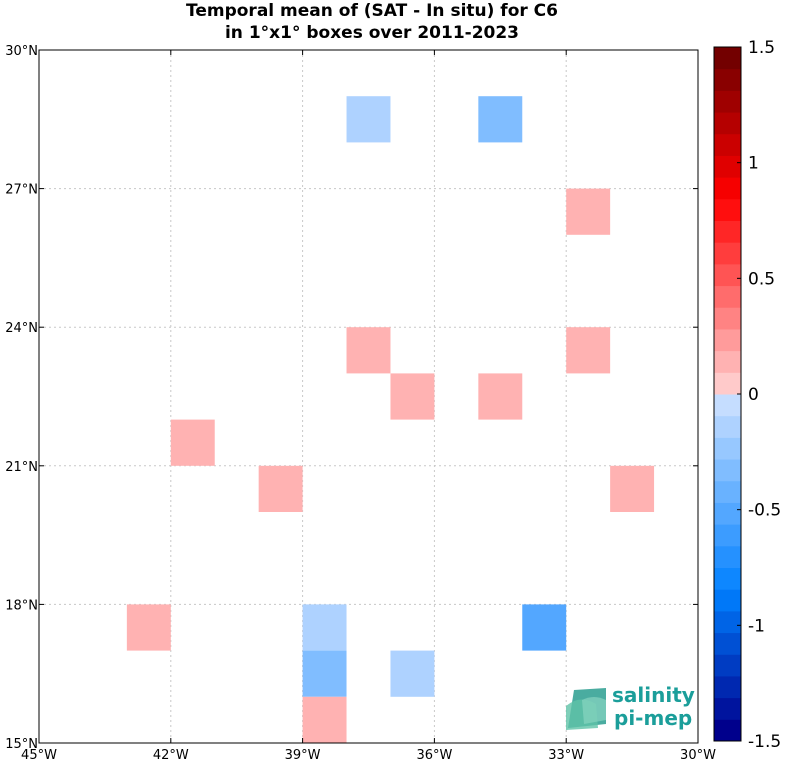 The width and height of the screenshot is (785, 763). I want to click on colorbar-tick-label-6: -1.5, so click(764, 742).